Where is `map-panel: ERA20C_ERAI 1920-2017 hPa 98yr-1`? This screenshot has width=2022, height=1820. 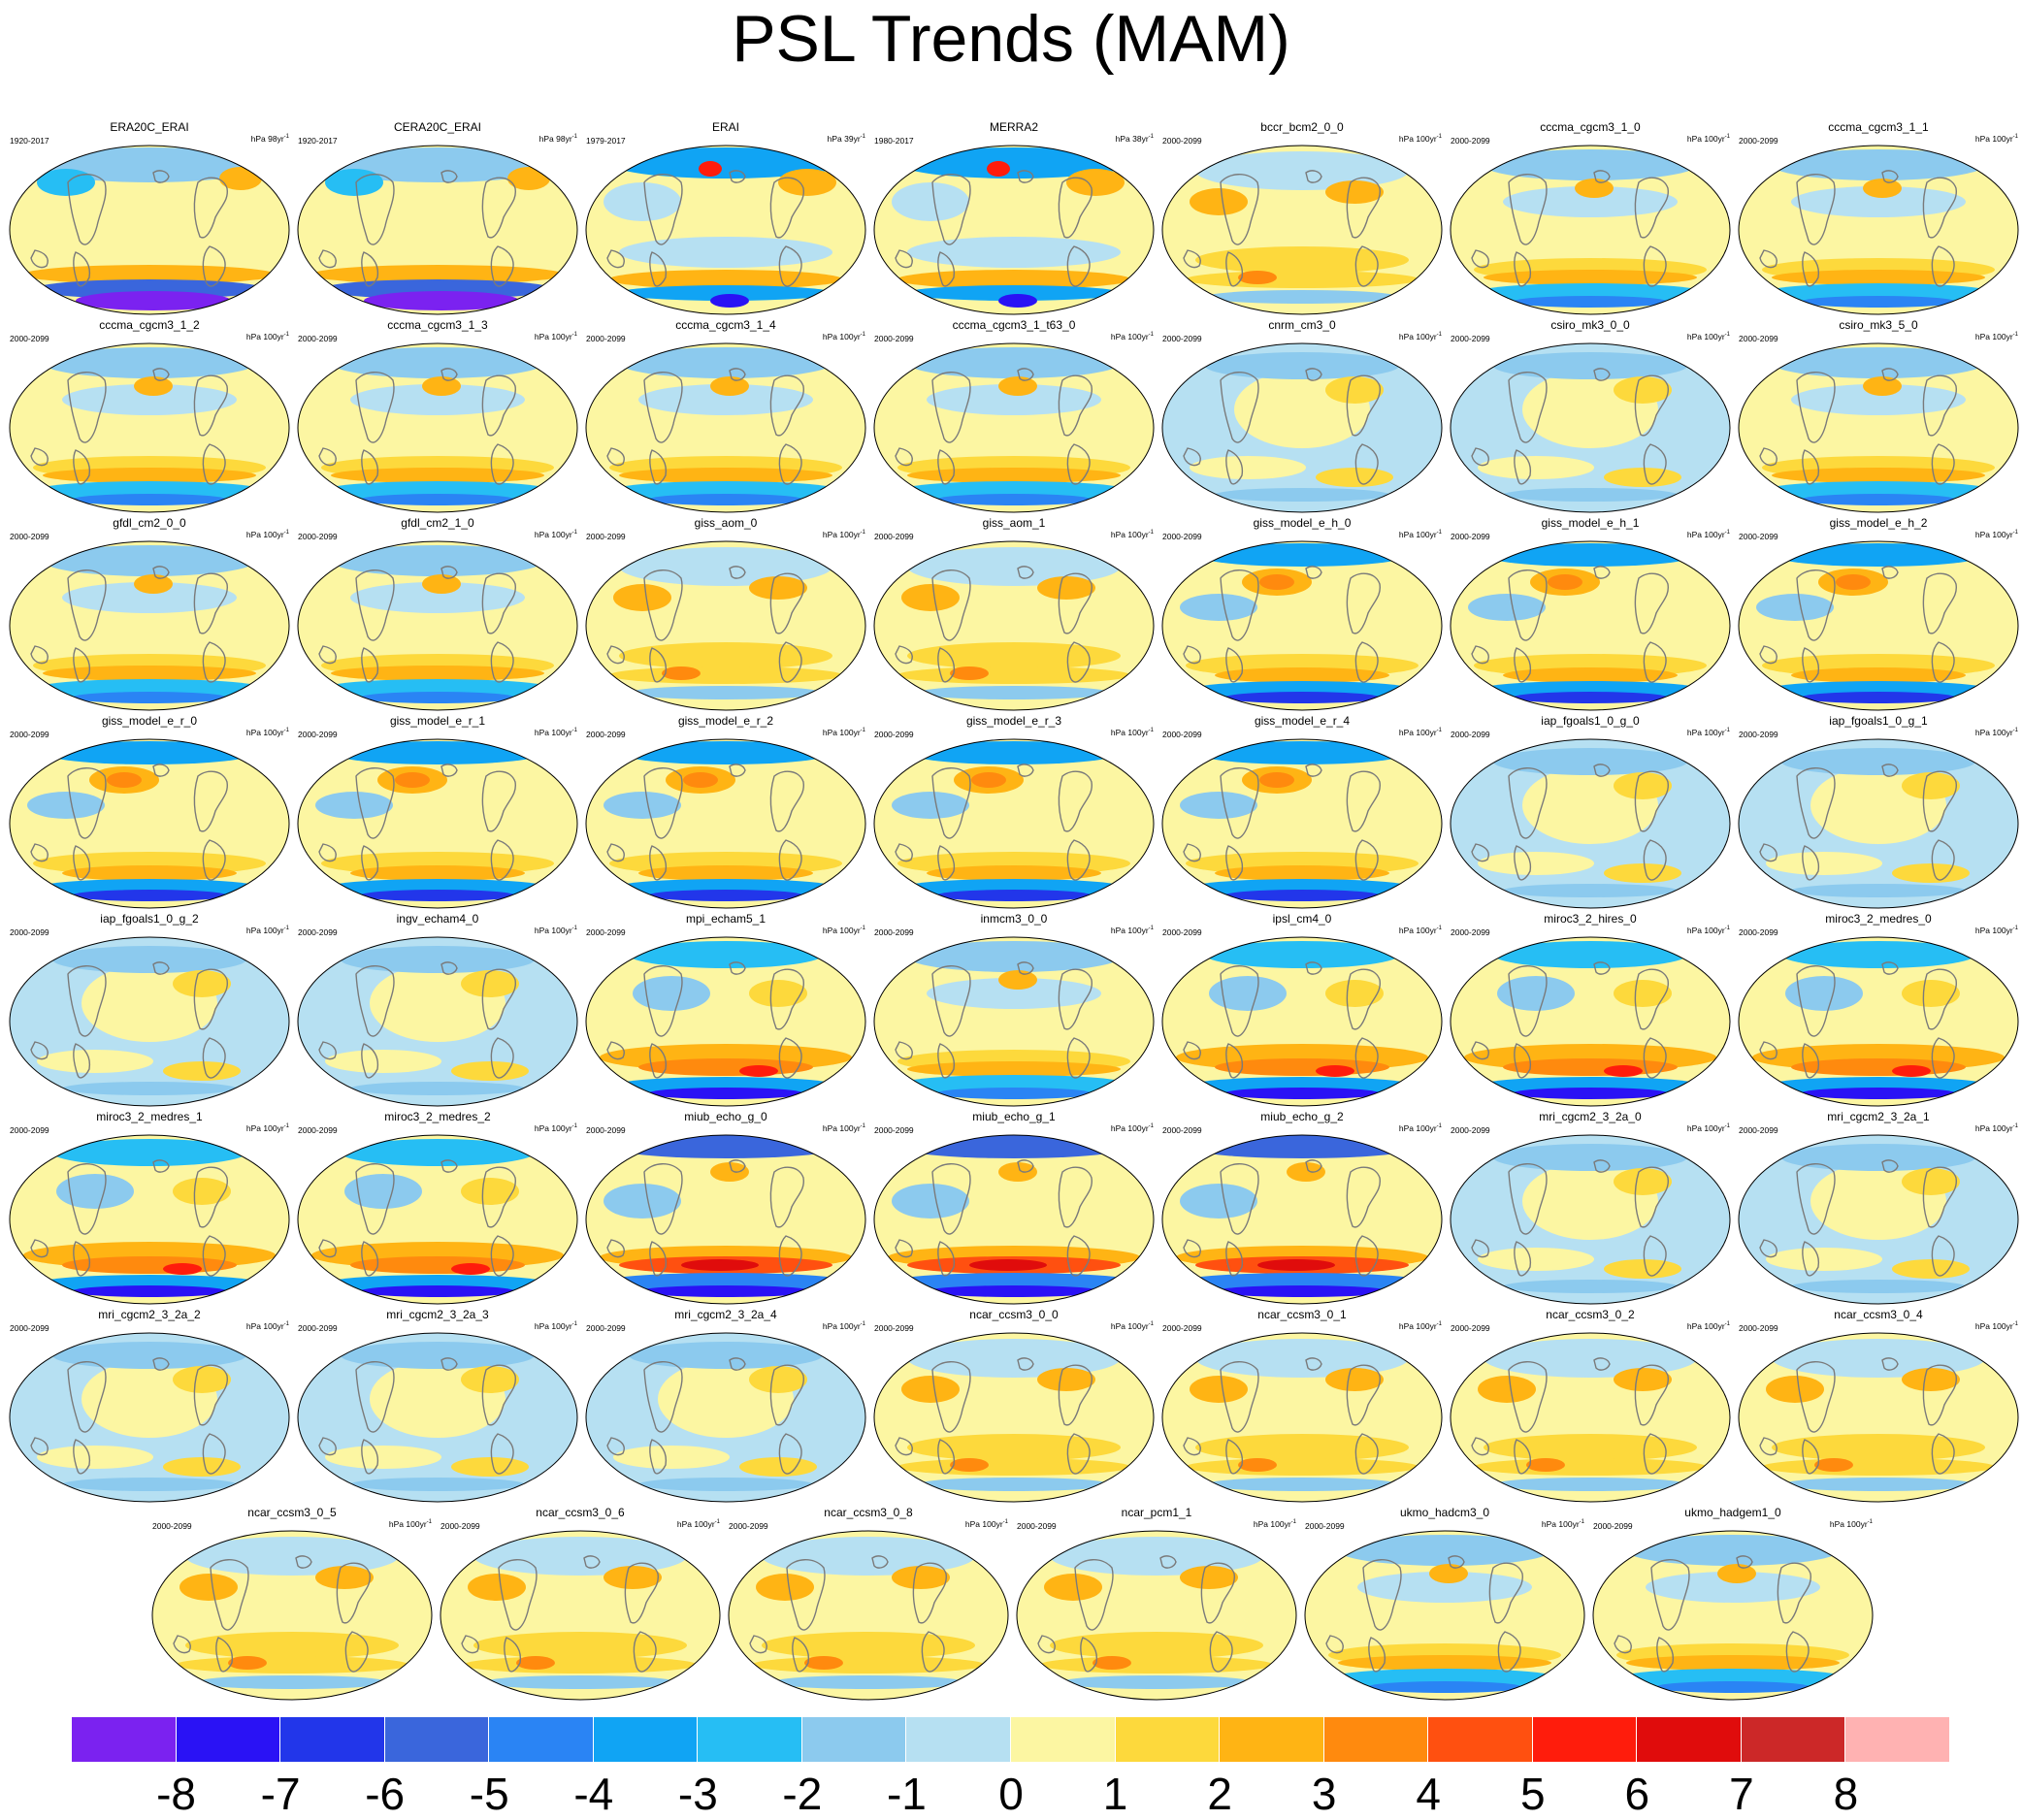 map-panel: ERA20C_ERAI 1920-2017 hPa 98yr-1 is located at coordinates (149, 219).